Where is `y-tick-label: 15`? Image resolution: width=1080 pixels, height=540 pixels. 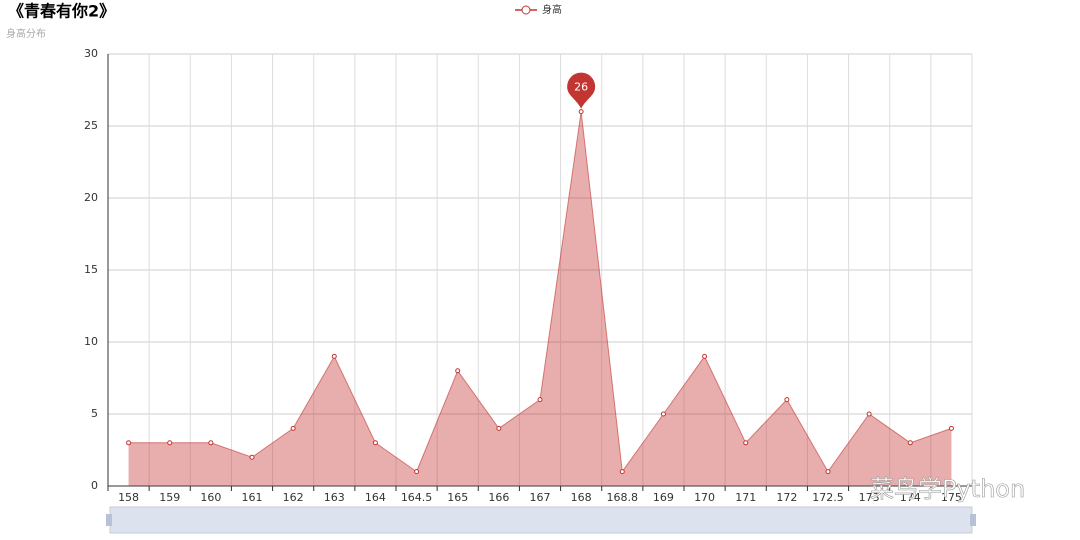 y-tick-label: 15 is located at coordinates (91, 269).